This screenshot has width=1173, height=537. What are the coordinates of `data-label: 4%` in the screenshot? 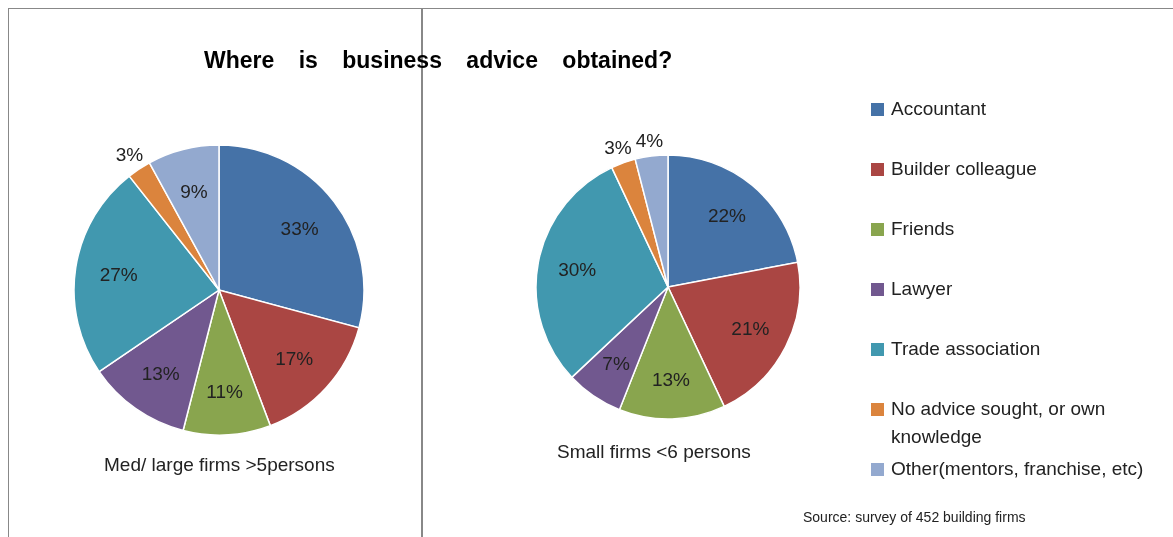 It's located at (649, 140).